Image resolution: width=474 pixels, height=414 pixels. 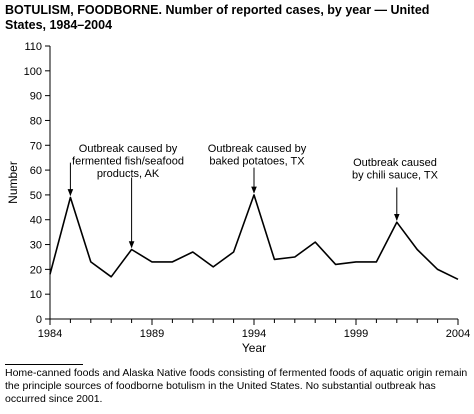 What do you see at coordinates (39, 320) in the screenshot?
I see `y-tick-label: 0` at bounding box center [39, 320].